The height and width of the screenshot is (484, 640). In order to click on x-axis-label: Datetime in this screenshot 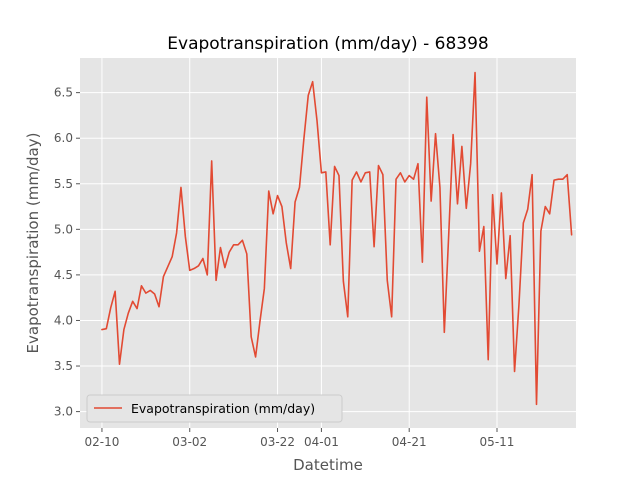, I will do `click(328, 465)`.